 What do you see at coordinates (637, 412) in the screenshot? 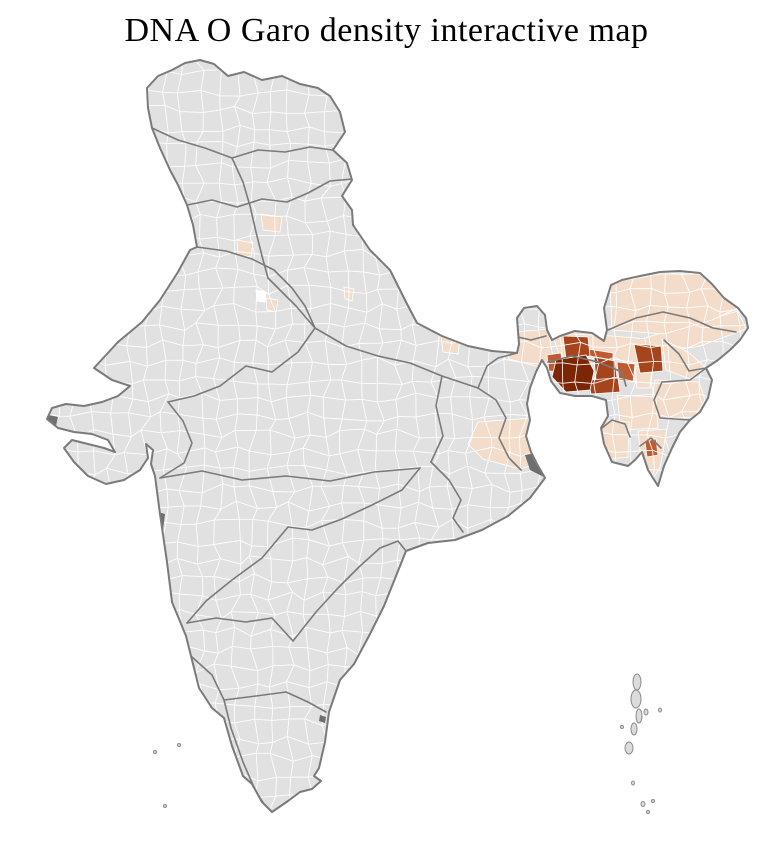
I see `district-cachar-barak-valley` at bounding box center [637, 412].